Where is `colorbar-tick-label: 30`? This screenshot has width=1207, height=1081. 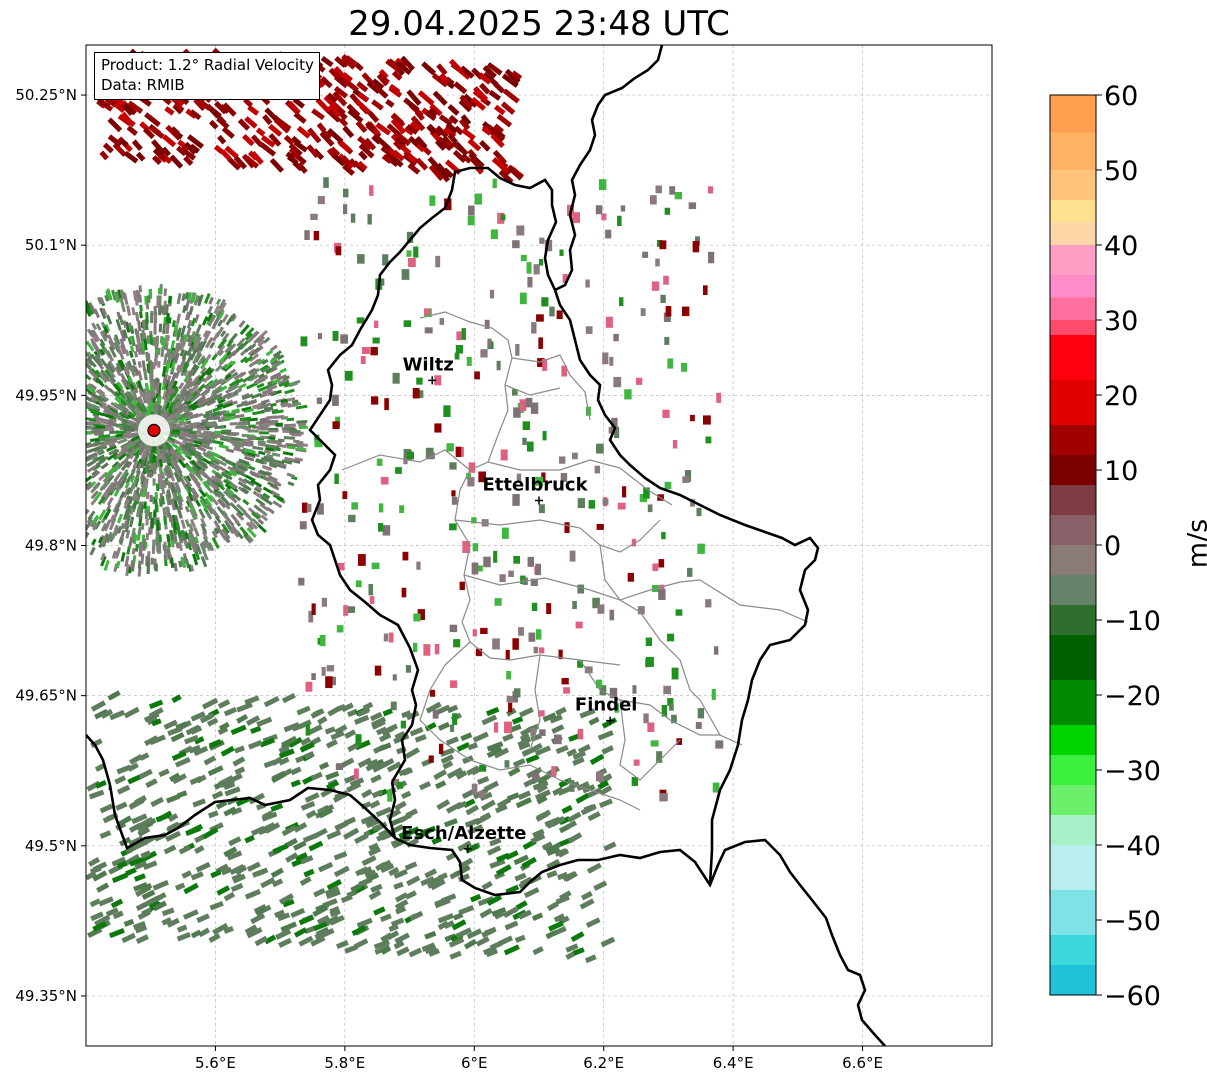 colorbar-tick-label: 30 is located at coordinates (1121, 321).